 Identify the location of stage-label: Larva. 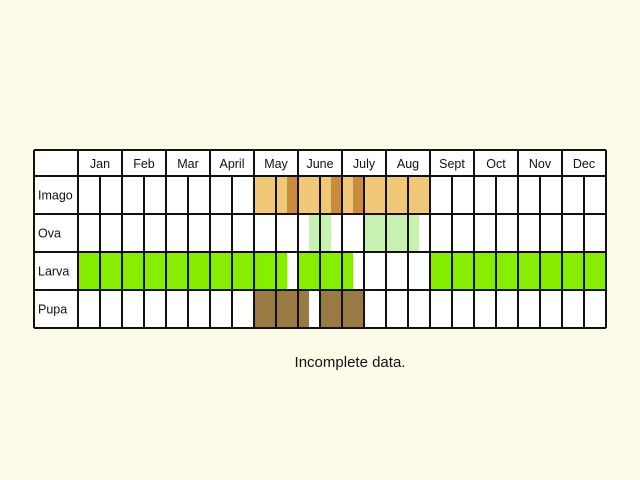
(53, 272).